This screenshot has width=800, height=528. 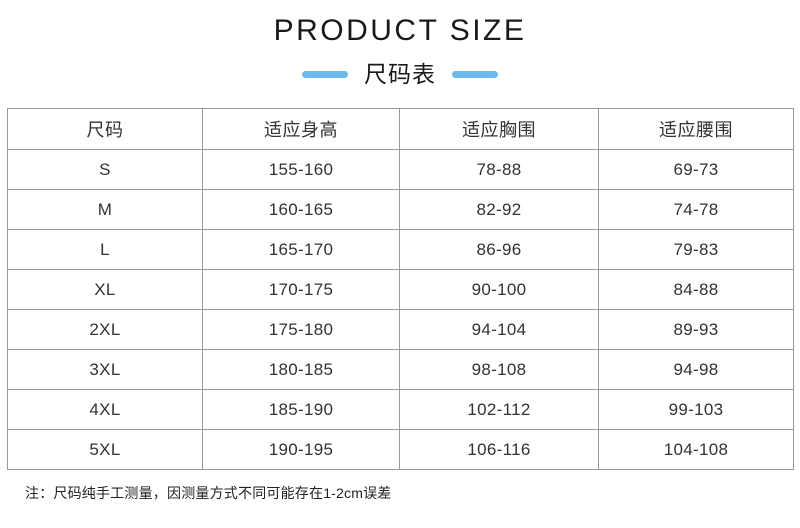 I want to click on table-row: XL 170-175 90-100 84-88, so click(x=400, y=289).